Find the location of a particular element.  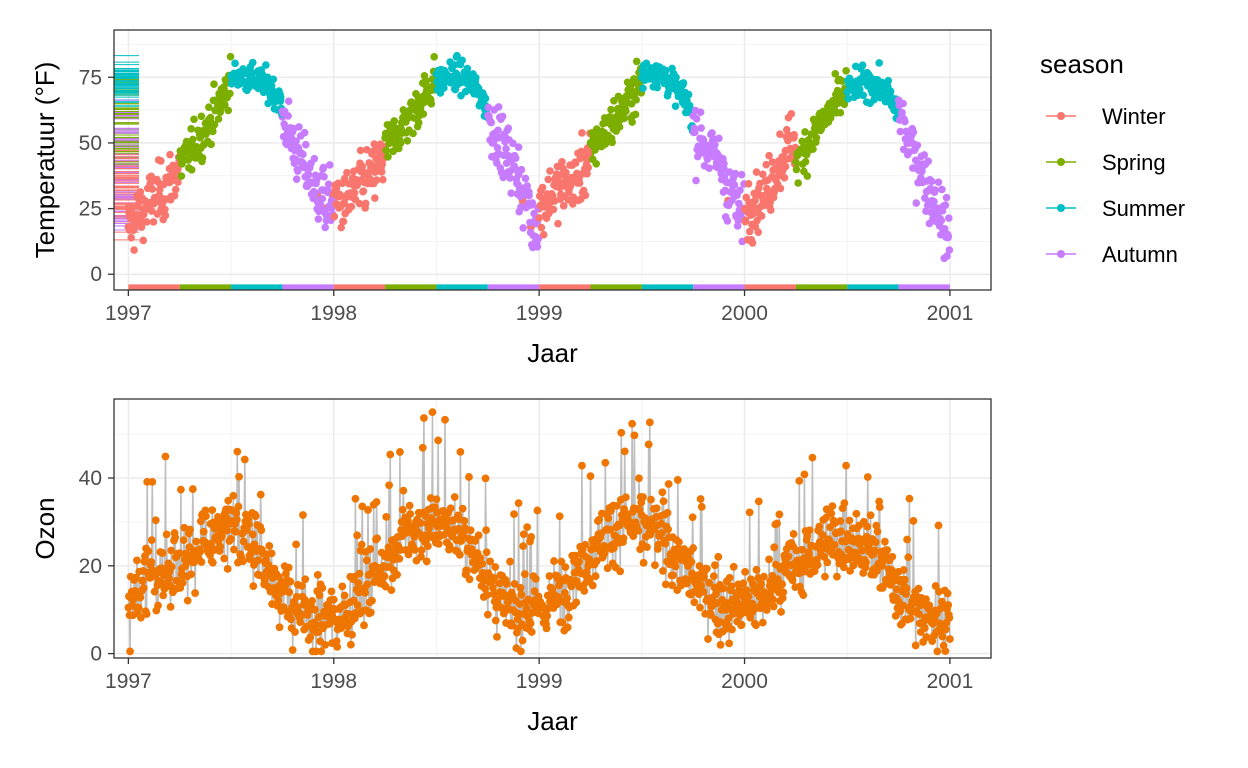

ozone-x-tick-label: 1997 is located at coordinates (128, 681).